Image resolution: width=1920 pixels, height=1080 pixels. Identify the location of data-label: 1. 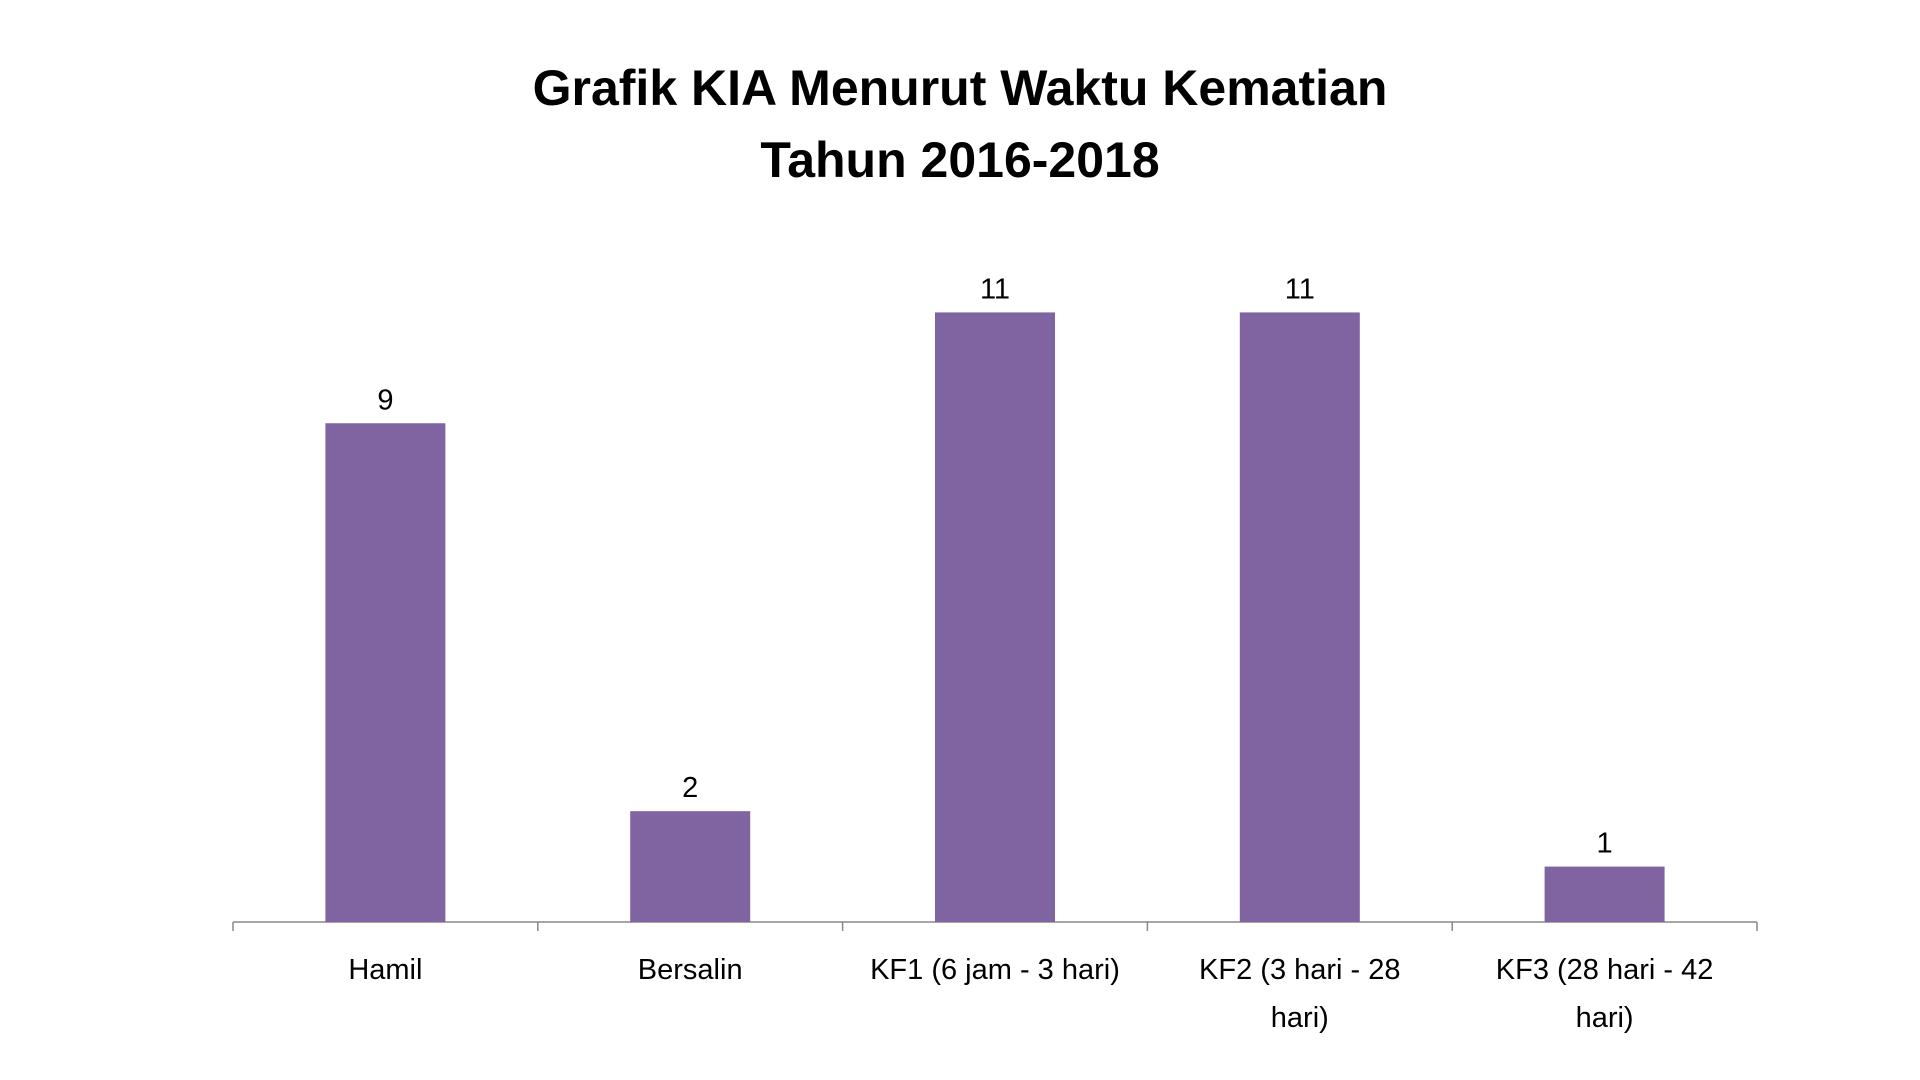
(1605, 844).